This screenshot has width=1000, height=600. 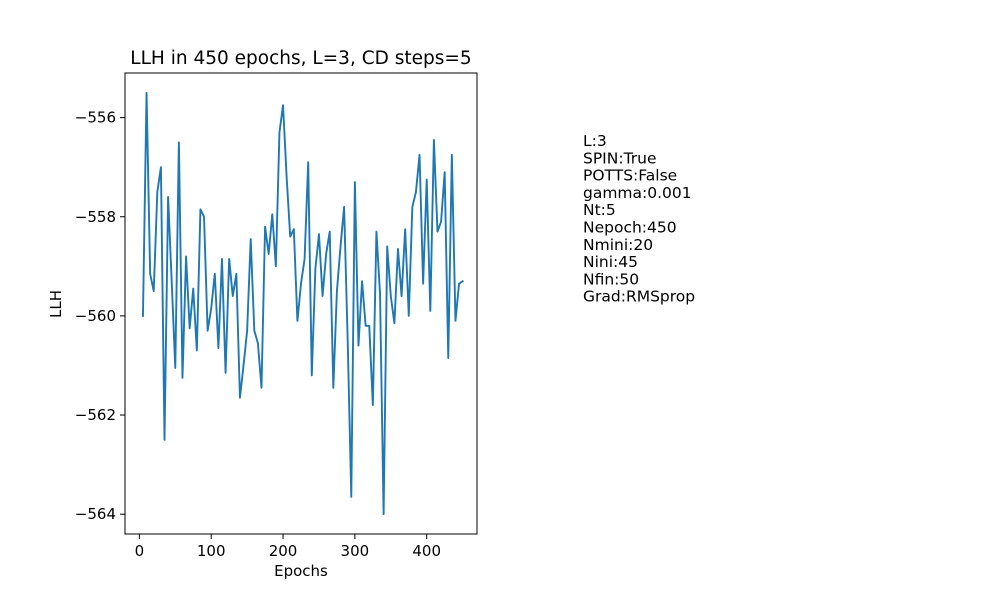 I want to click on x-tick-label: 100, so click(x=211, y=551).